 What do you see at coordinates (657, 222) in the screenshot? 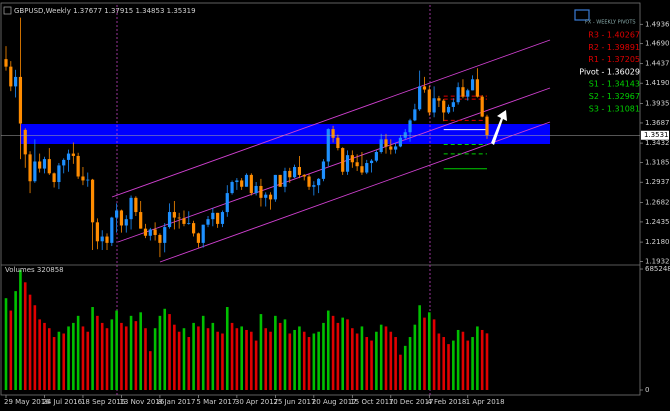
I see `y-tick-label: 1.24350` at bounding box center [657, 222].